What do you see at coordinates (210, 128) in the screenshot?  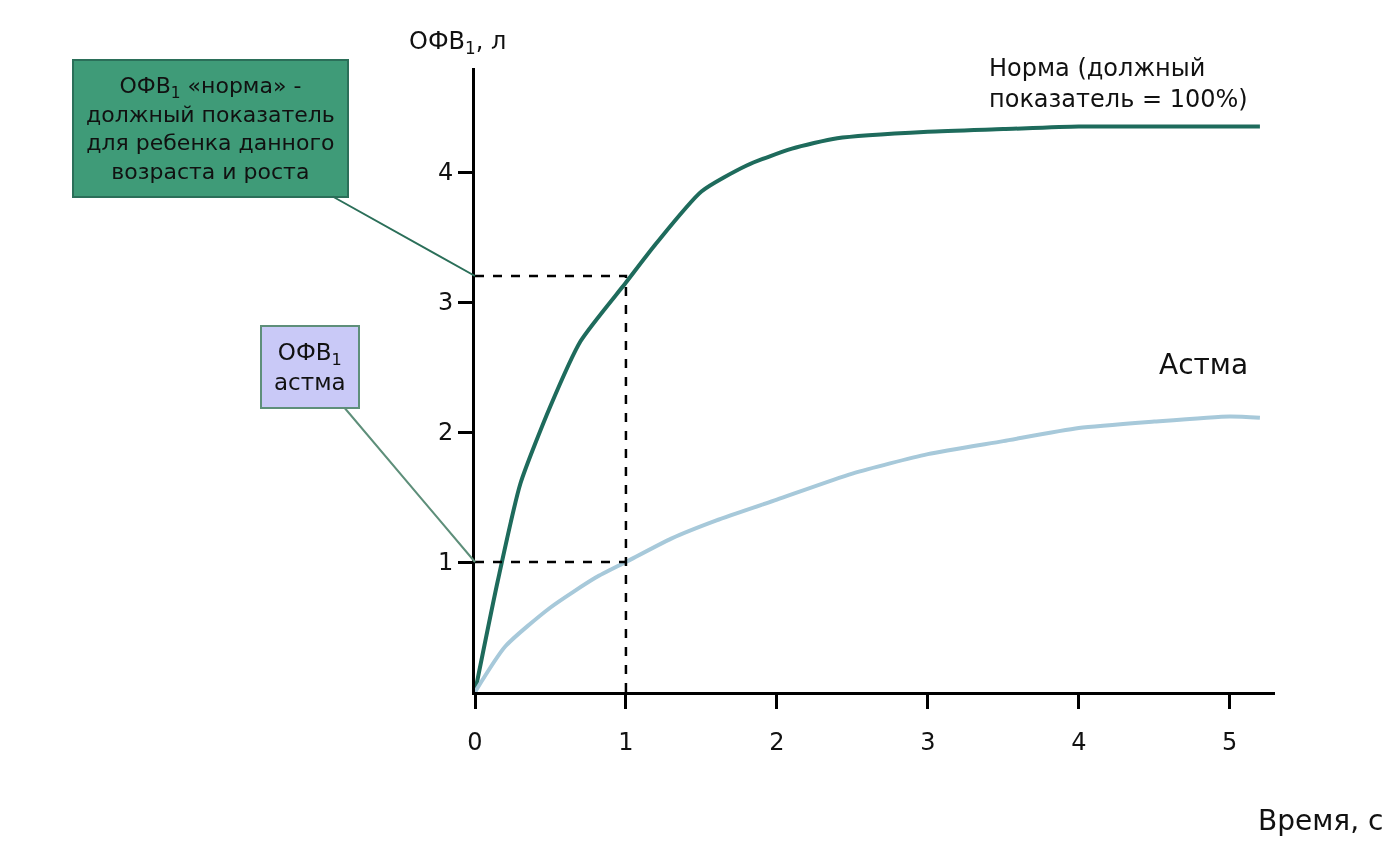 I see `annotation: ОФВ$_{1}$ «норма» - должный показатель для ребенка данного возраста и роста` at bounding box center [210, 128].